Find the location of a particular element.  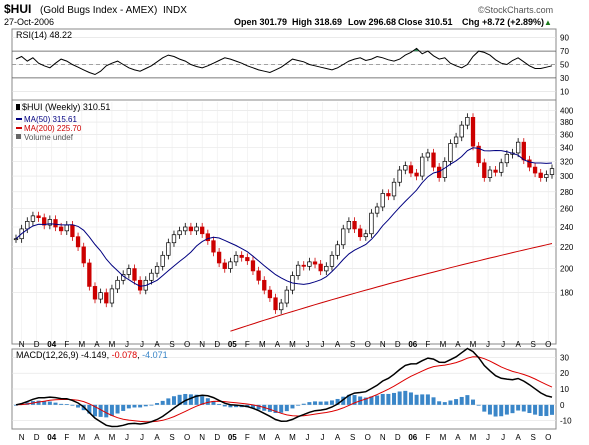

symbol-label: $HUI is located at coordinates (17, 9).